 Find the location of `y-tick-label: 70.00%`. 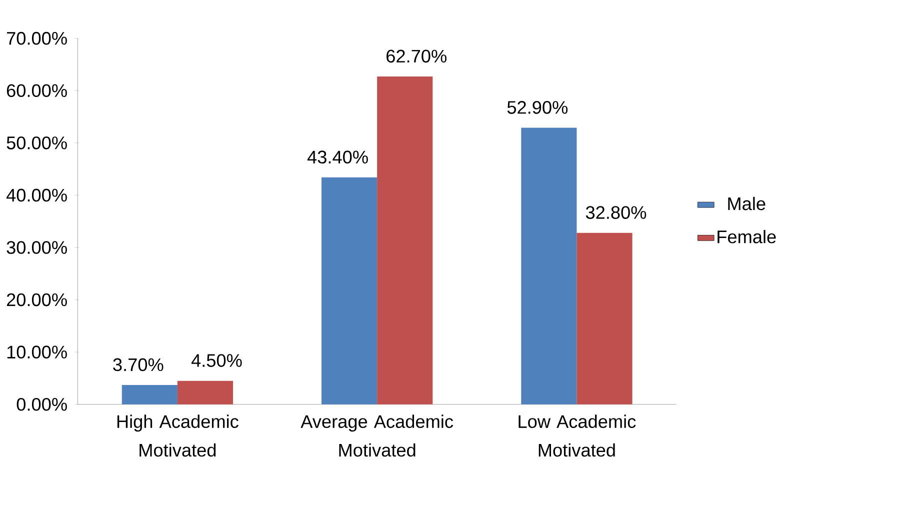

y-tick-label: 70.00% is located at coordinates (36, 38).